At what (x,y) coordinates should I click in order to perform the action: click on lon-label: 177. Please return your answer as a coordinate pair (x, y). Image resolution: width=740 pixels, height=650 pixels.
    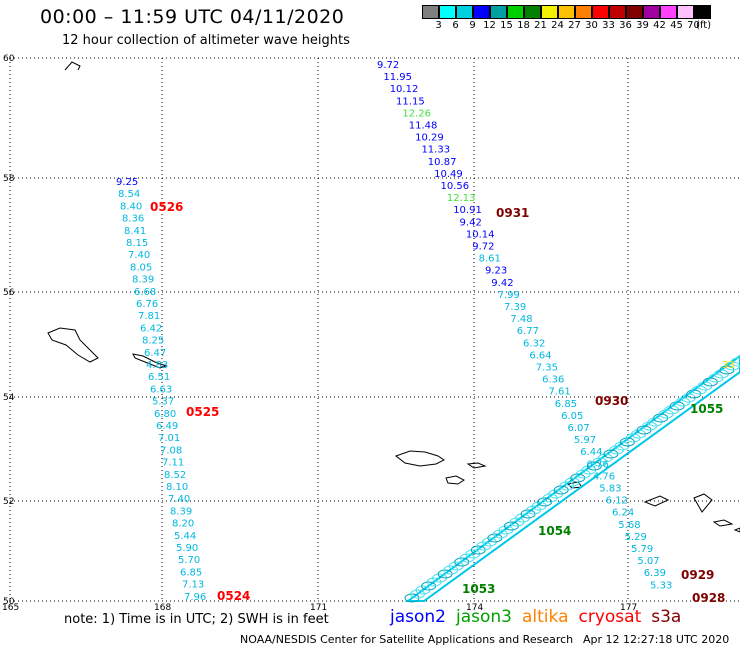
    Looking at the image, I should click on (628, 608).